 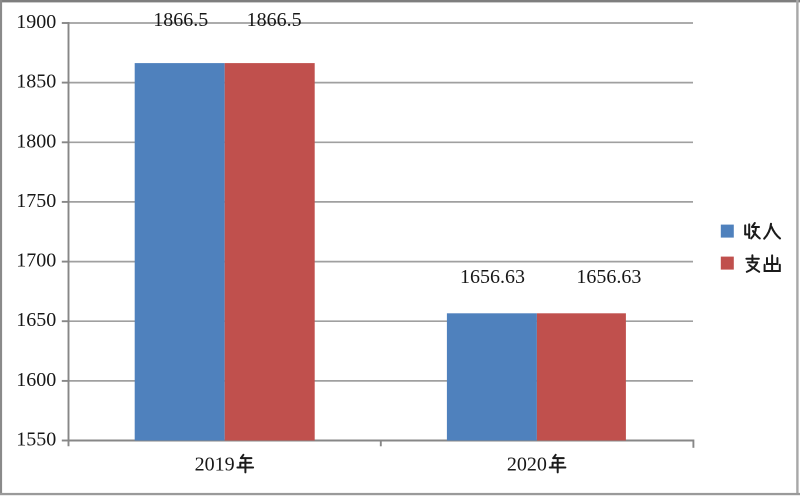 What do you see at coordinates (36, 82) in the screenshot?
I see `svg-text: 1850` at bounding box center [36, 82].